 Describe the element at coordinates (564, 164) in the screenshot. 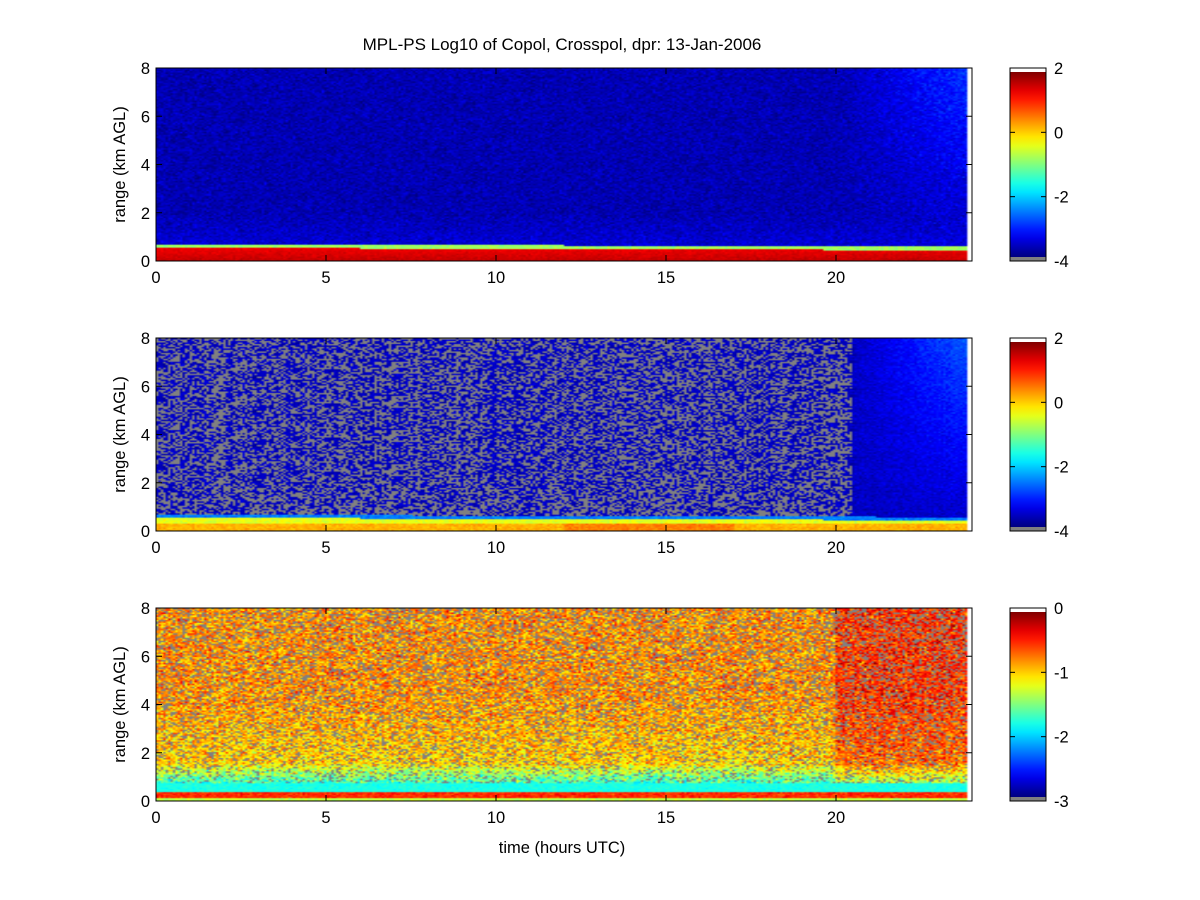

I see `heatmap-copol` at that location.